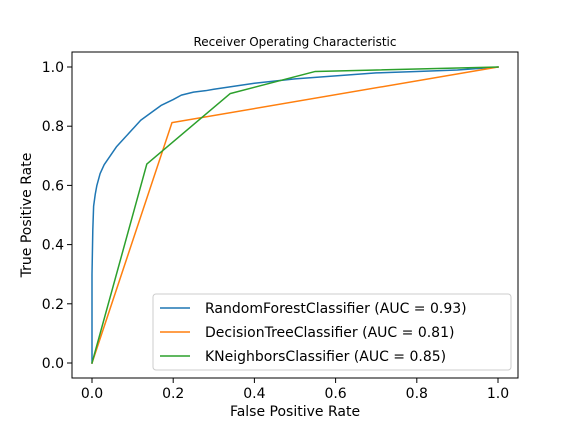  I want to click on legend-label: KNeighborsClassifier (AUC = 0.85), so click(325, 357).